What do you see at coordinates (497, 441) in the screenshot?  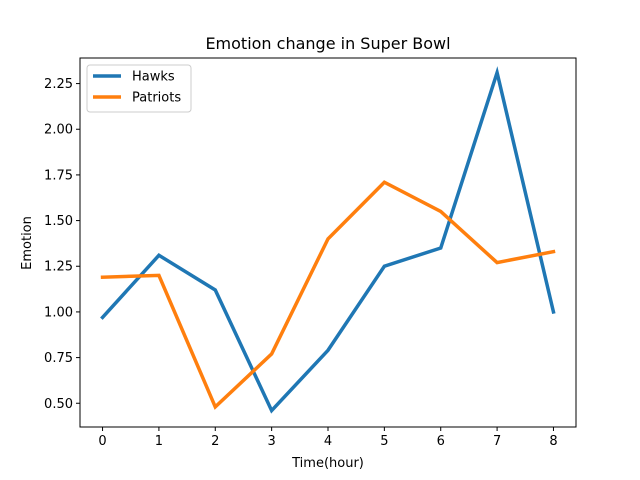 I see `x-tick-label: 7` at bounding box center [497, 441].